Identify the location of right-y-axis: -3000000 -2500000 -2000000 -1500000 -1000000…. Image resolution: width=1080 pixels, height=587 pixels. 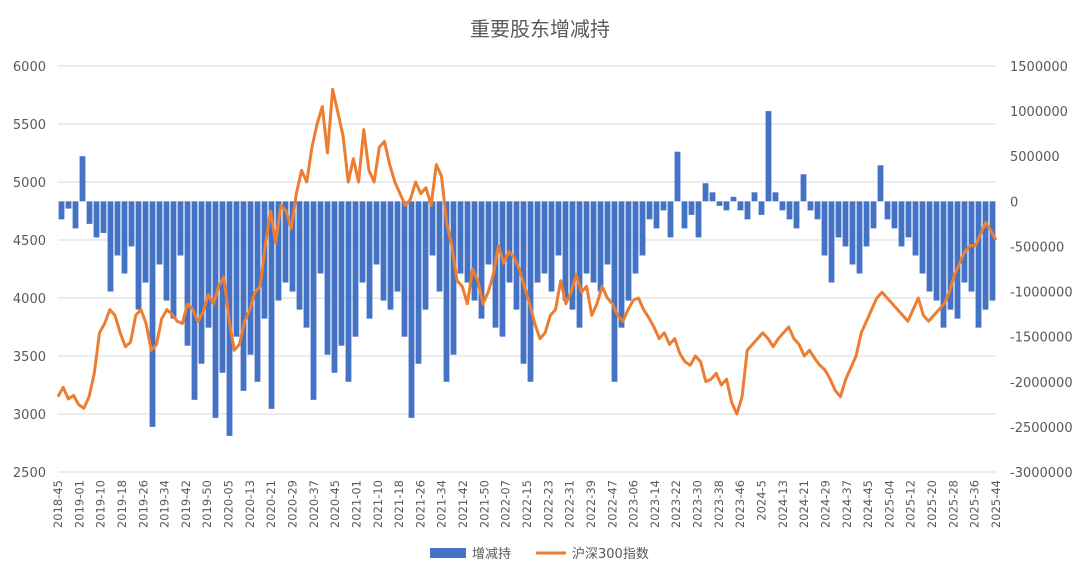
(1041, 270).